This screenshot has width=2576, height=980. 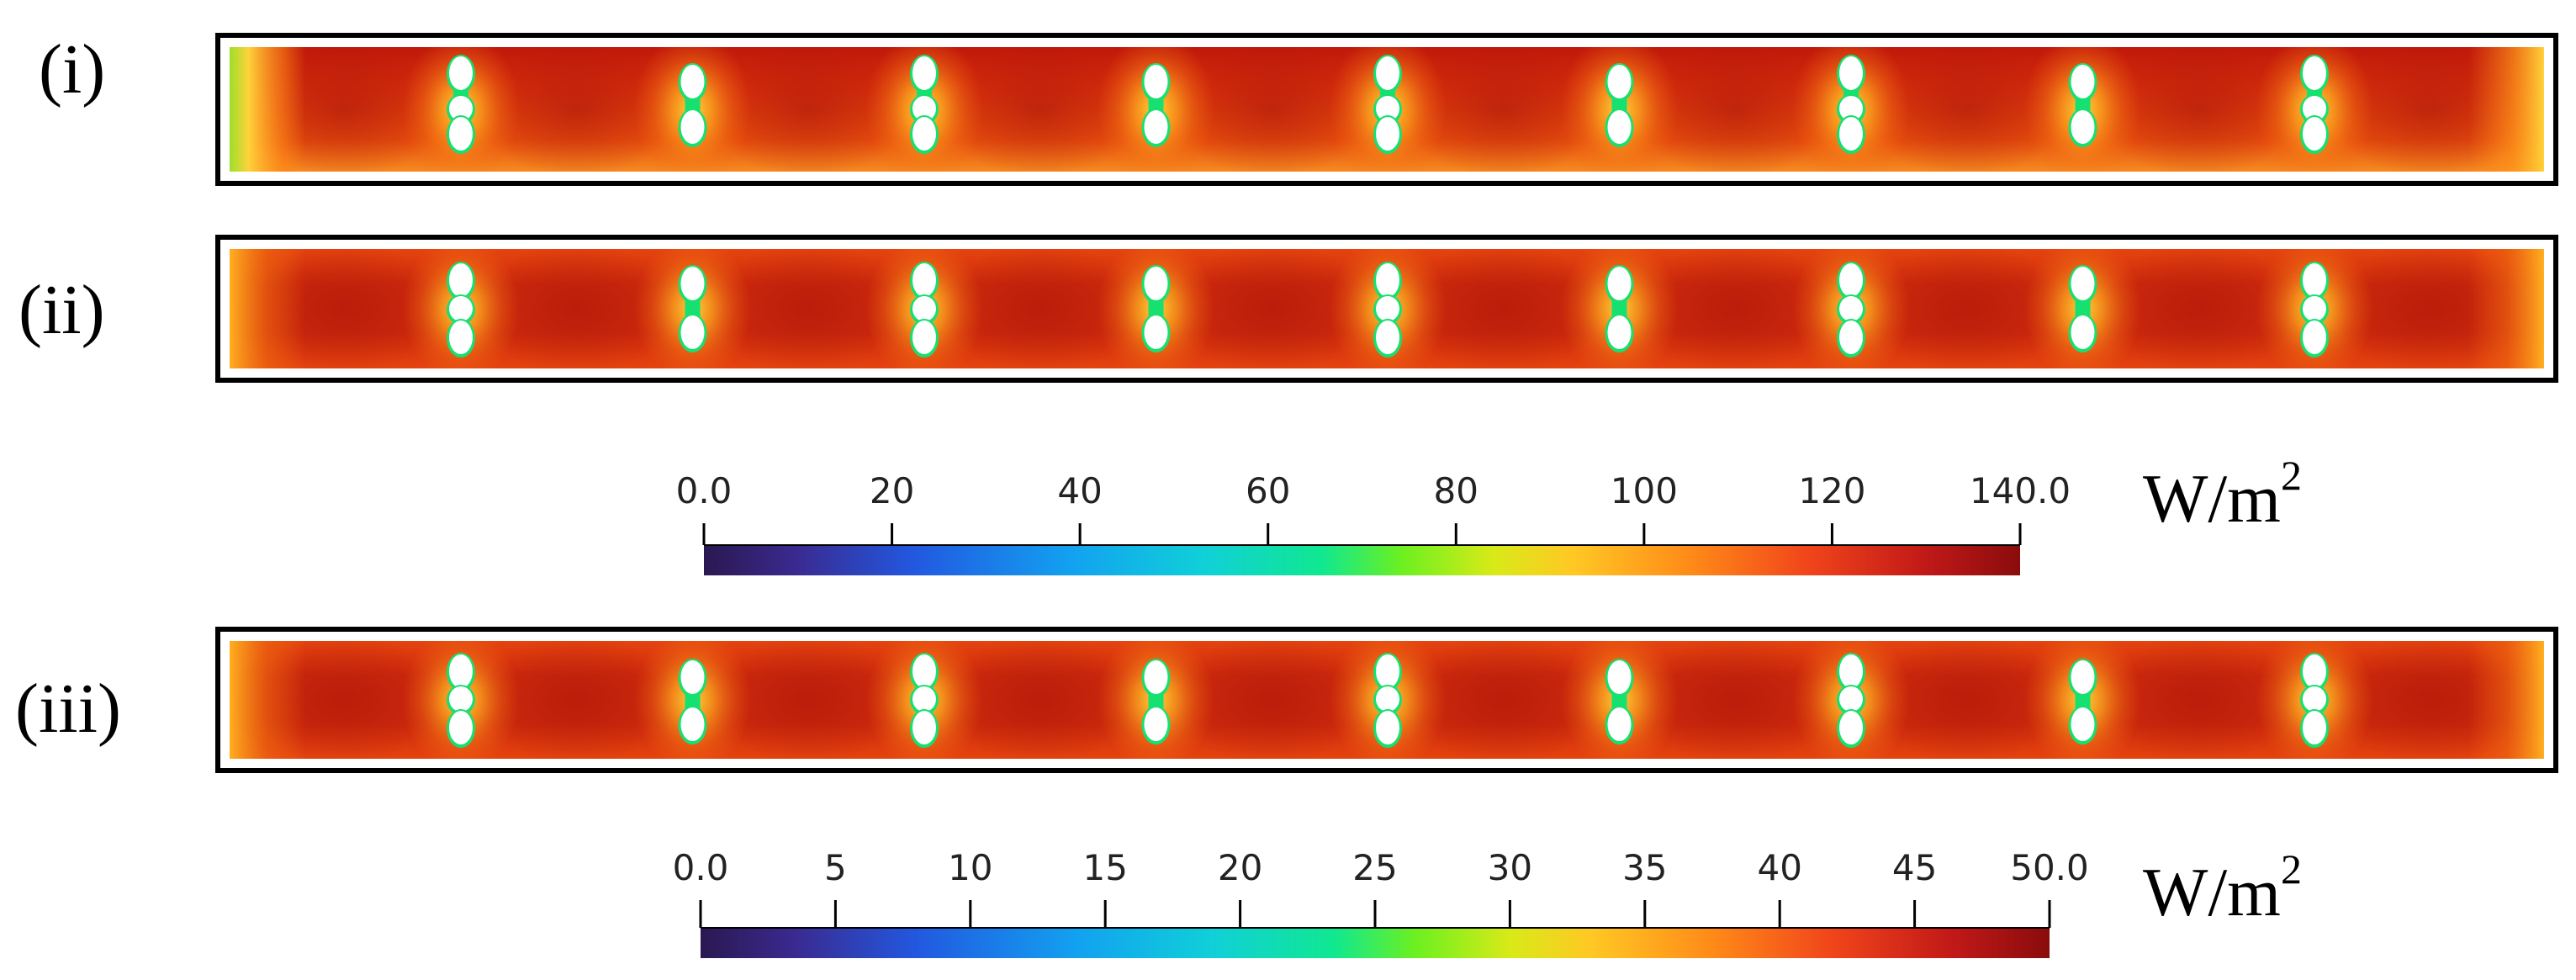 I want to click on colorbar-tick-label: 60, so click(x=1268, y=490).